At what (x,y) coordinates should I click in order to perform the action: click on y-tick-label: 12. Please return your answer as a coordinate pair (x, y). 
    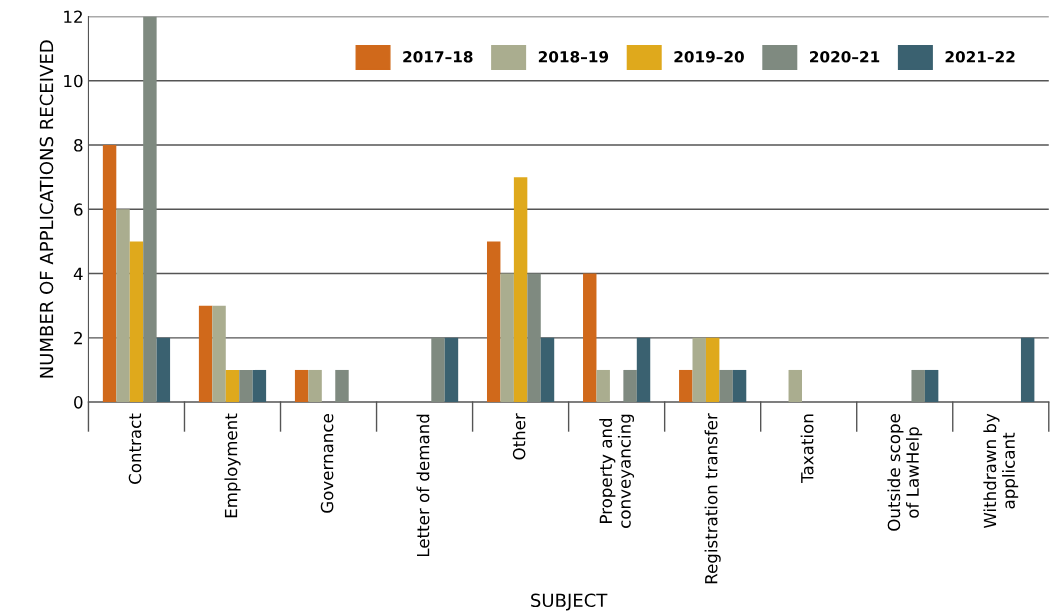
    Looking at the image, I should click on (73, 16).